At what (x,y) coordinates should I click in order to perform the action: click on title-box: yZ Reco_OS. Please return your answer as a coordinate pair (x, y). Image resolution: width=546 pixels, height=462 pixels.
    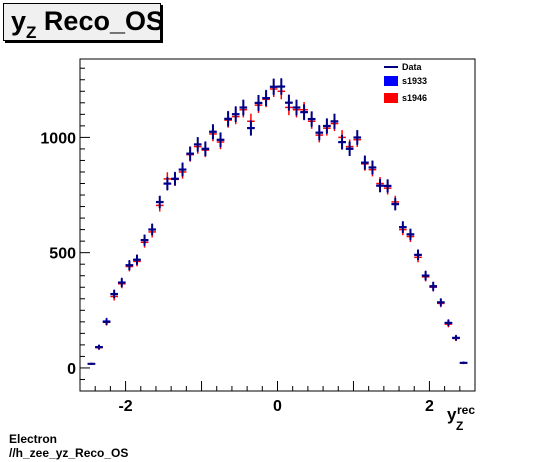
    Looking at the image, I should click on (83, 22).